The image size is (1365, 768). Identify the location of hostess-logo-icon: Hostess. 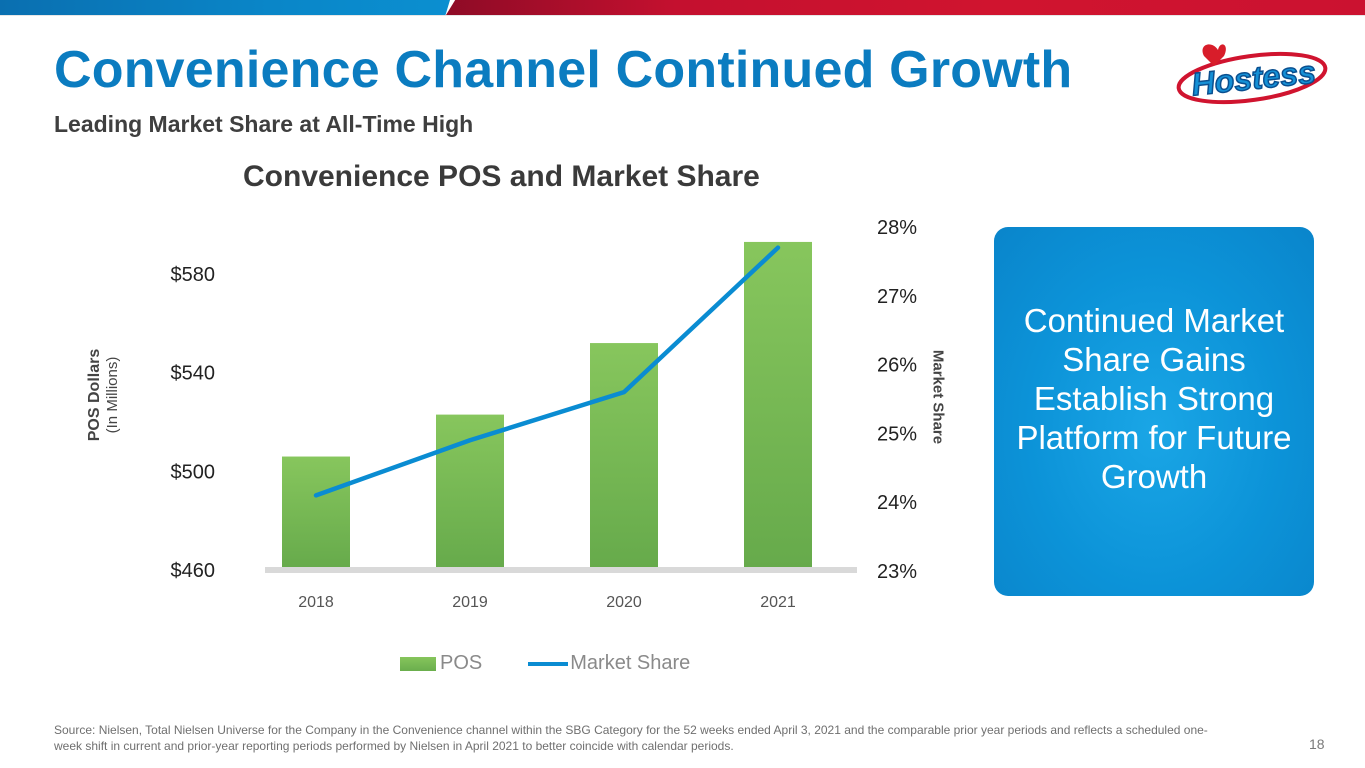
(1252, 74).